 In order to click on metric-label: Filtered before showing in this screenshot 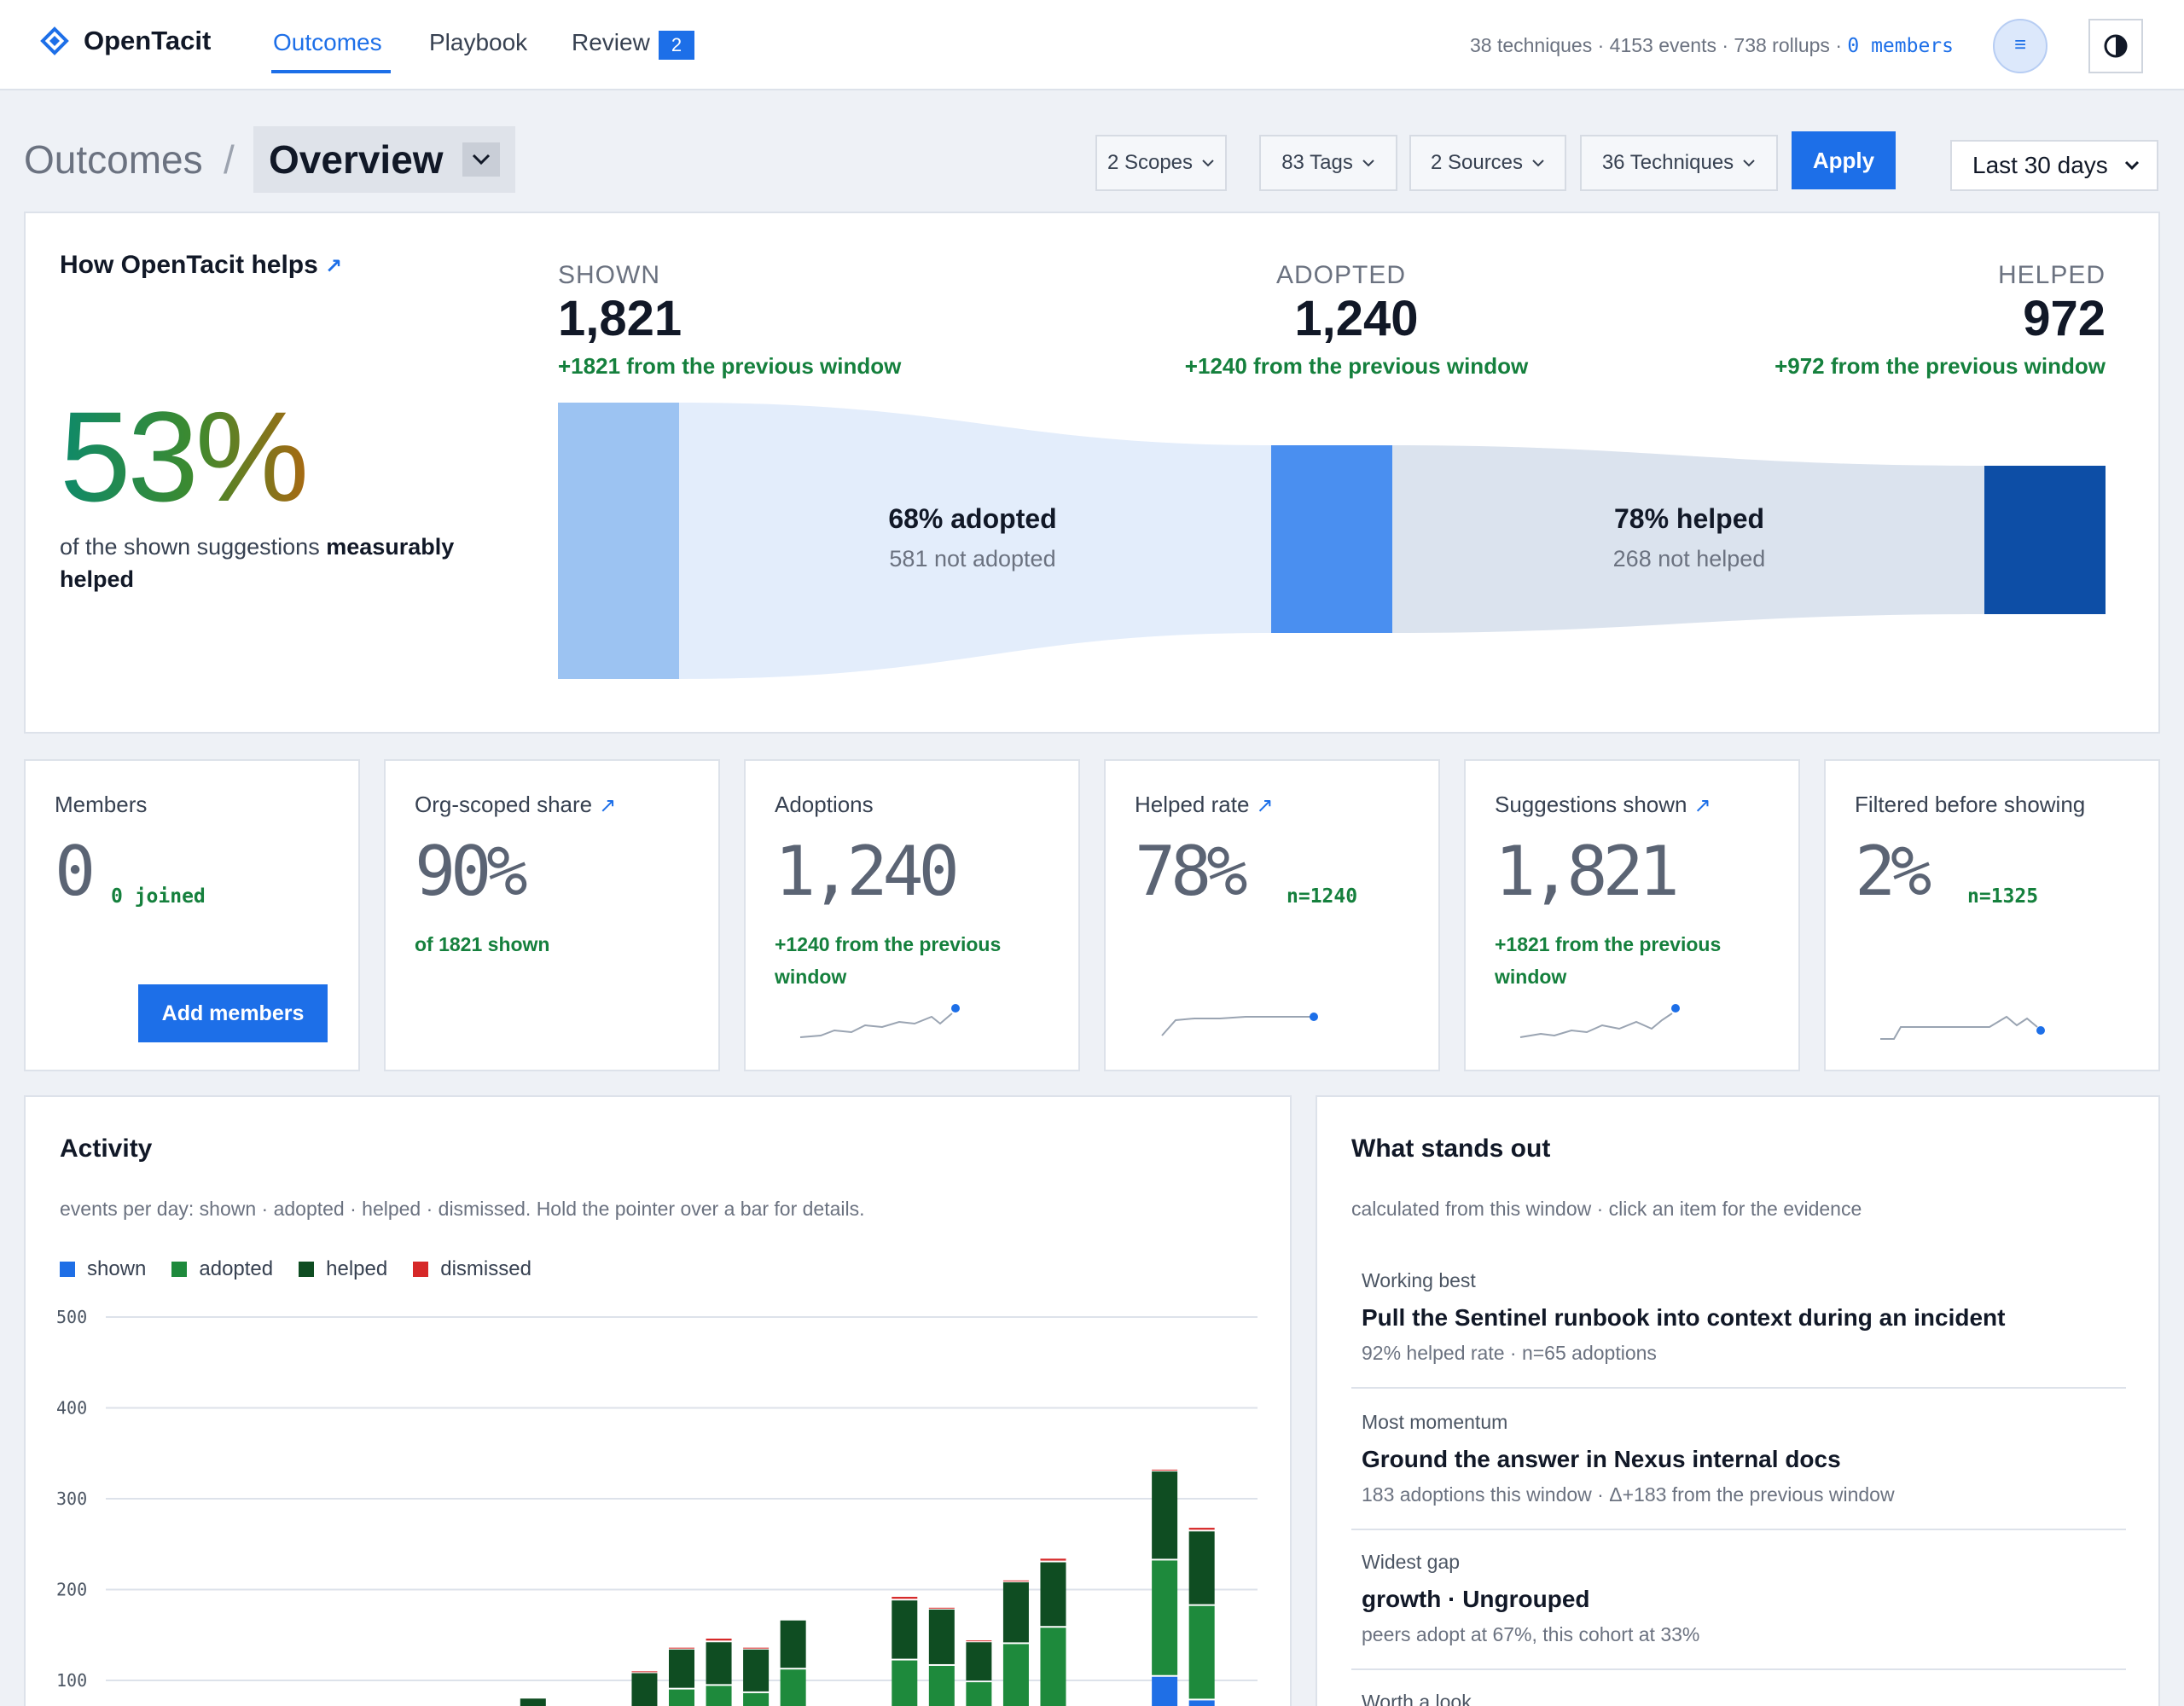, I will do `click(1971, 804)`.